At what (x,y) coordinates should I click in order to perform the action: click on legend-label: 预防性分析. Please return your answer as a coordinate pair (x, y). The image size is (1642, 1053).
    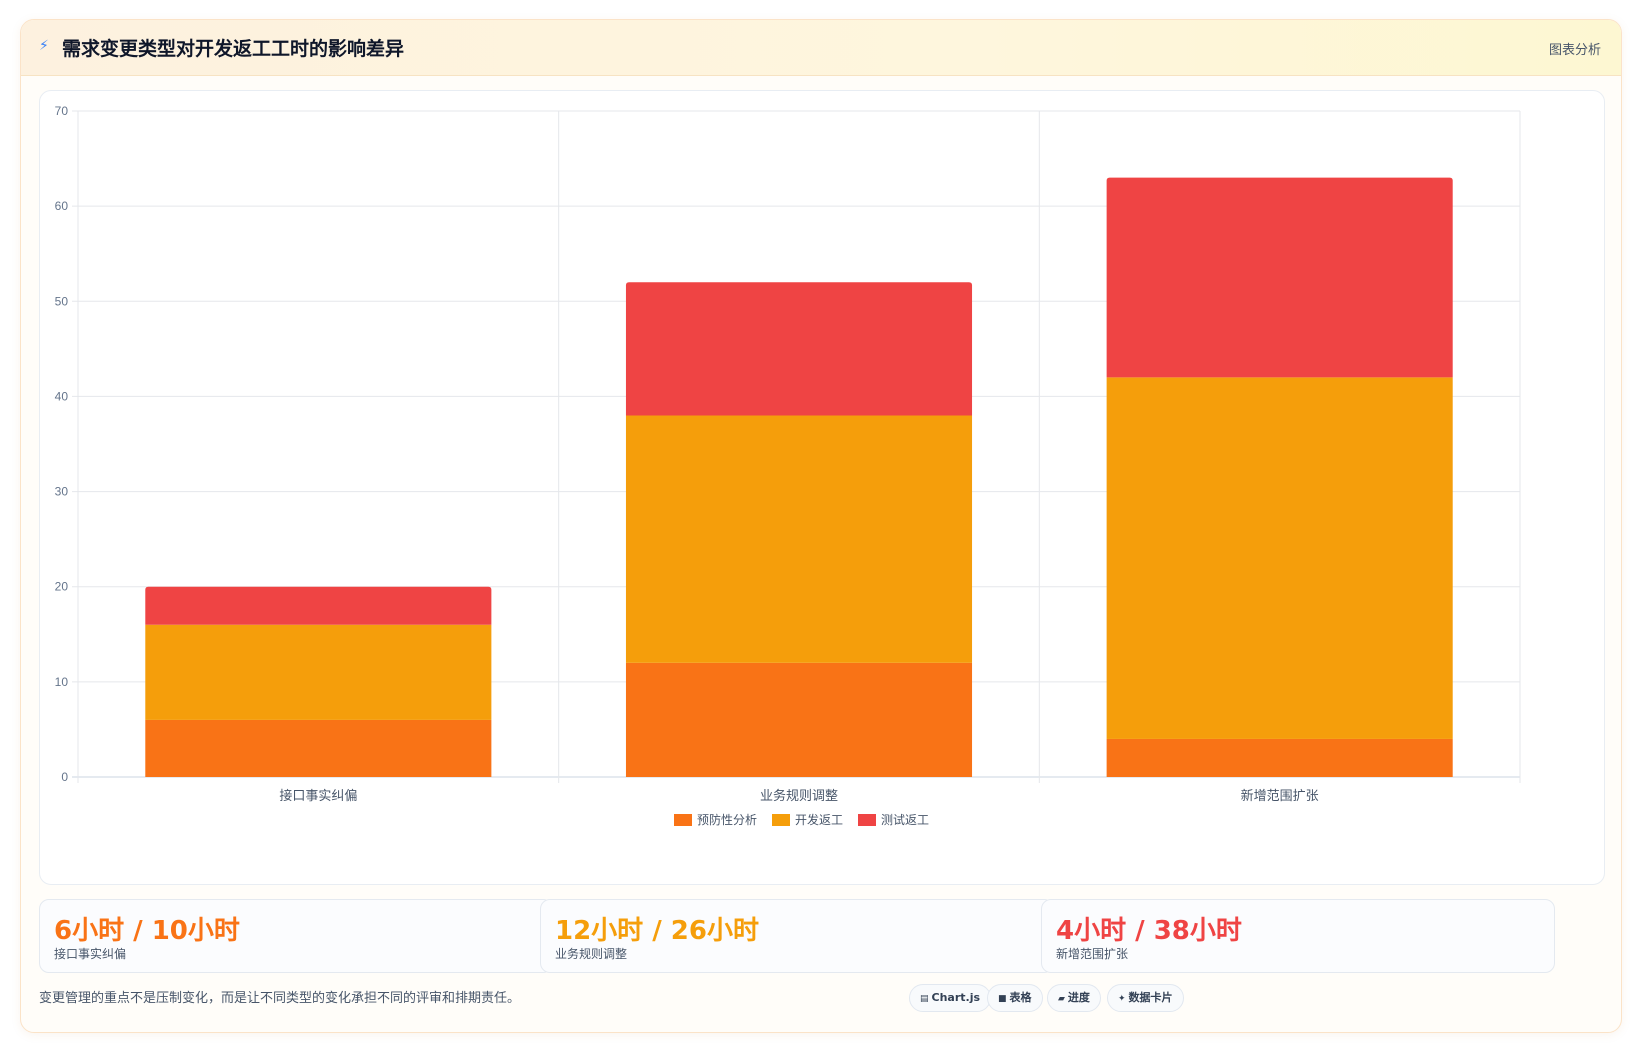
    Looking at the image, I should click on (727, 819).